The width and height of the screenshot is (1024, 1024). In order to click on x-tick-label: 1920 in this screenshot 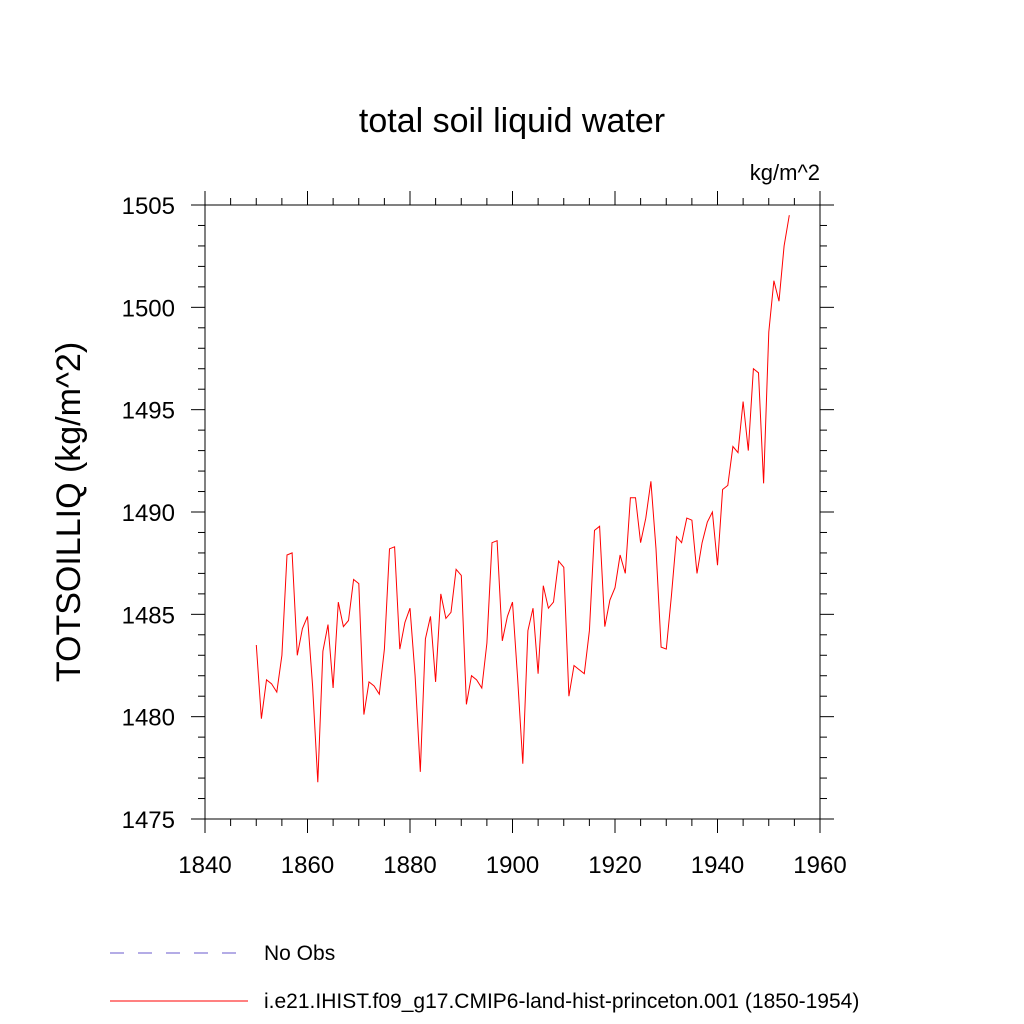, I will do `click(614, 865)`.